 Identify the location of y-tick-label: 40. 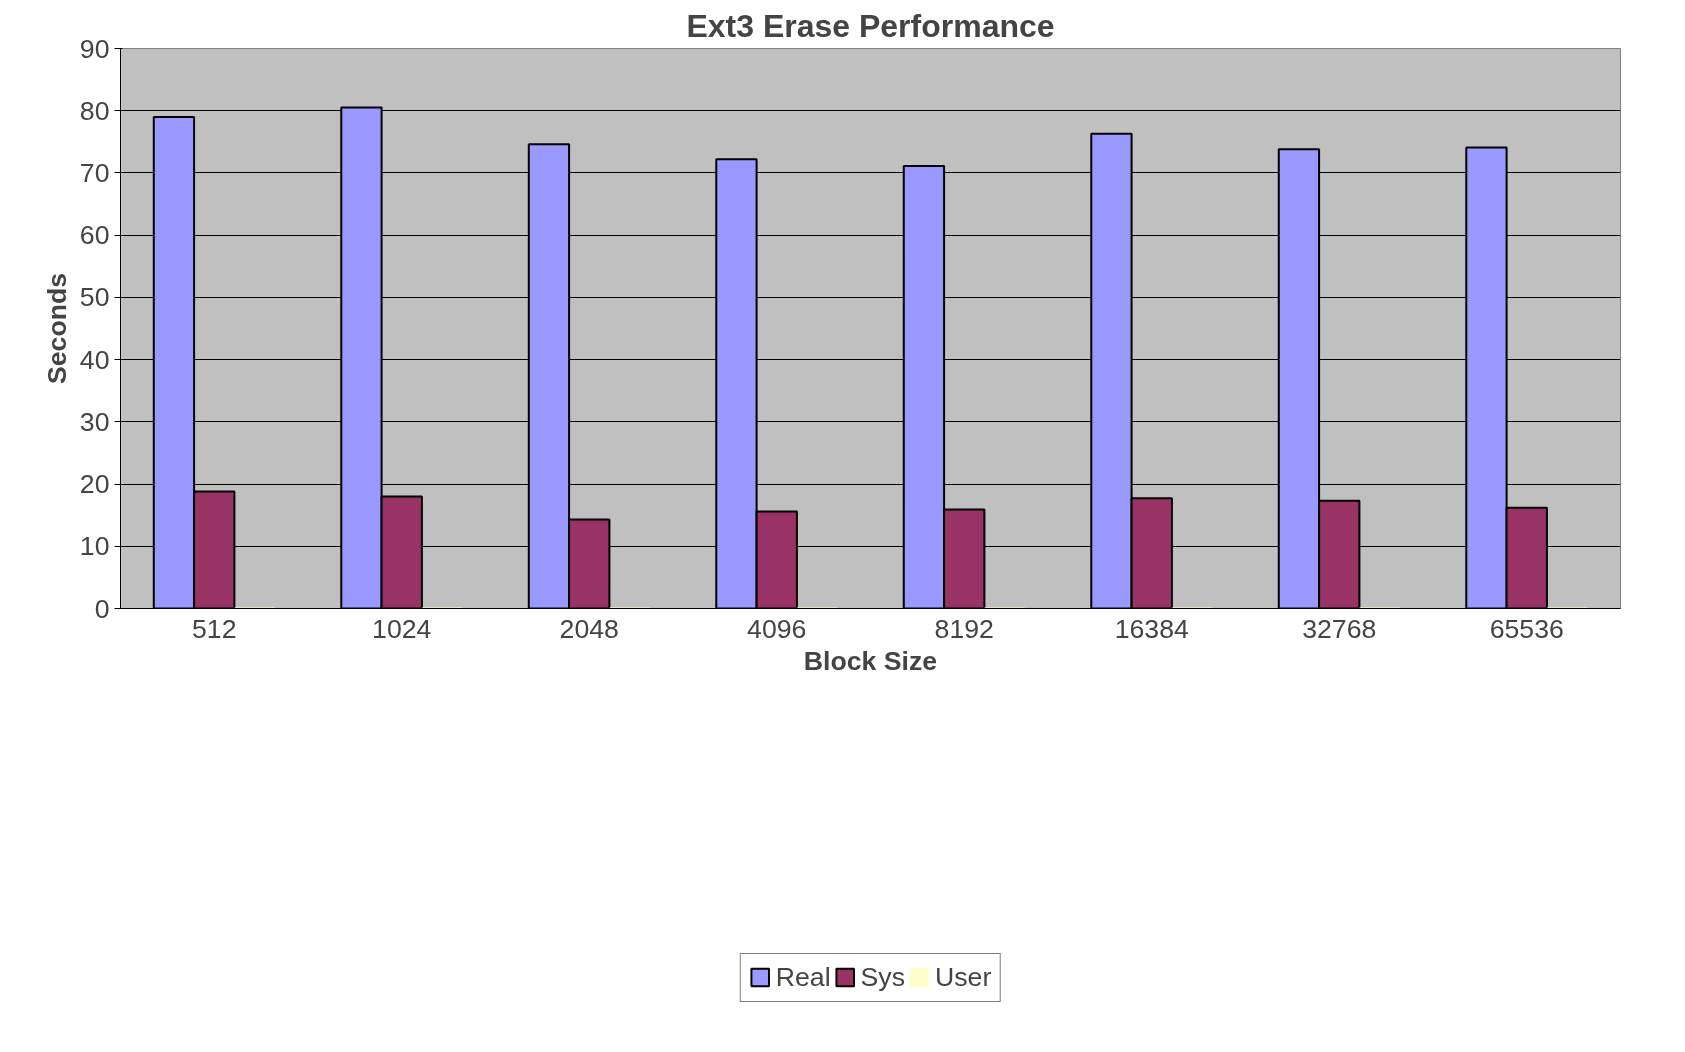
(94, 359).